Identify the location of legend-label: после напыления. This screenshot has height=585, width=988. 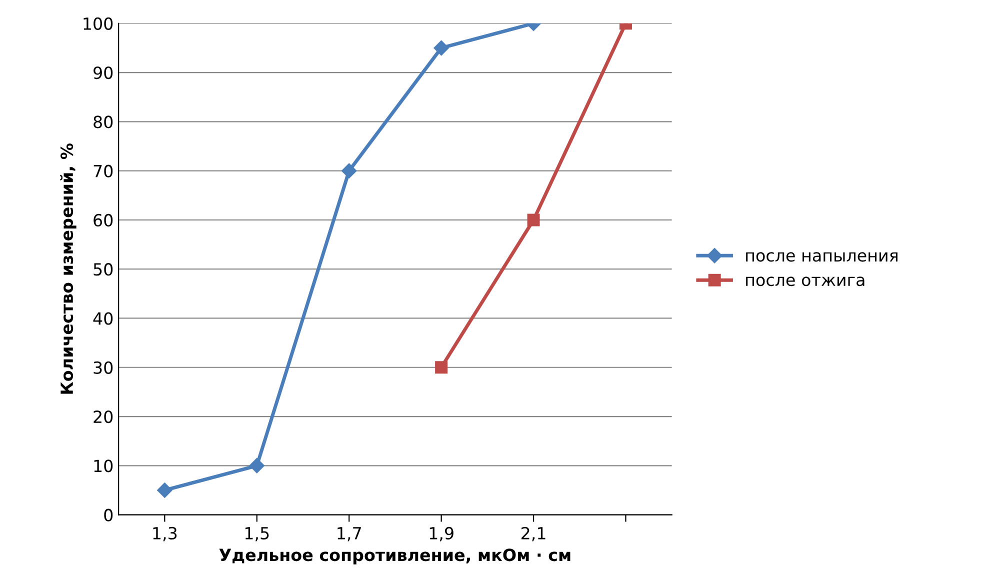
(822, 257).